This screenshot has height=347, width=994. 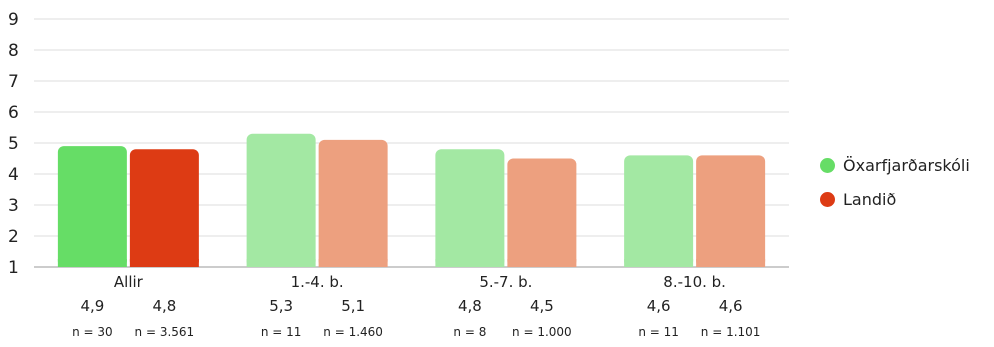 I want to click on value-label-series-2-category-3: 4,5, so click(x=542, y=306).